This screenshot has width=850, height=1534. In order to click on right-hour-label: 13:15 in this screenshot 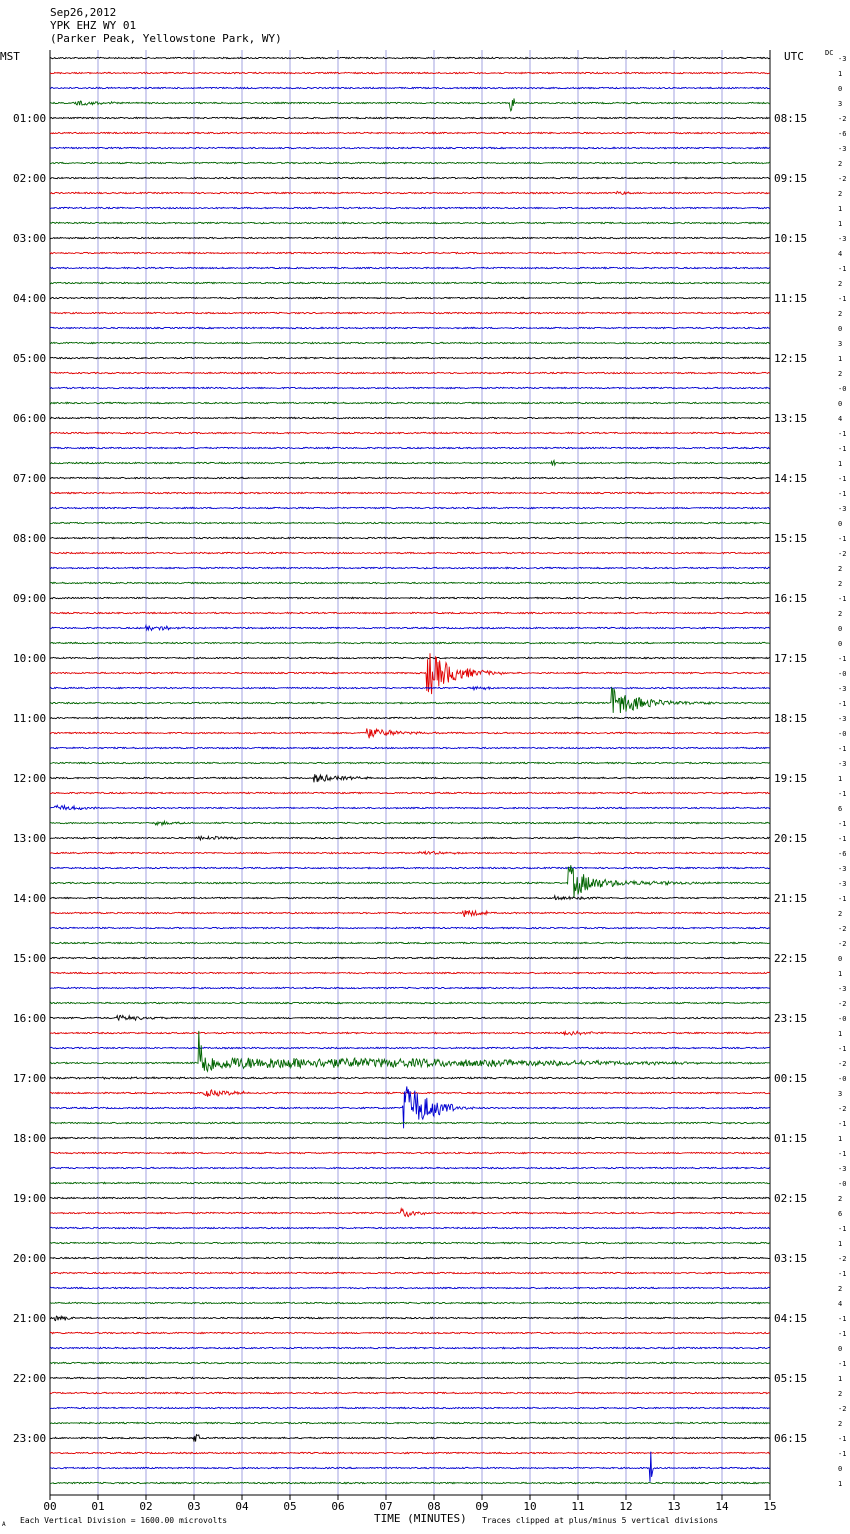, I will do `click(790, 418)`.